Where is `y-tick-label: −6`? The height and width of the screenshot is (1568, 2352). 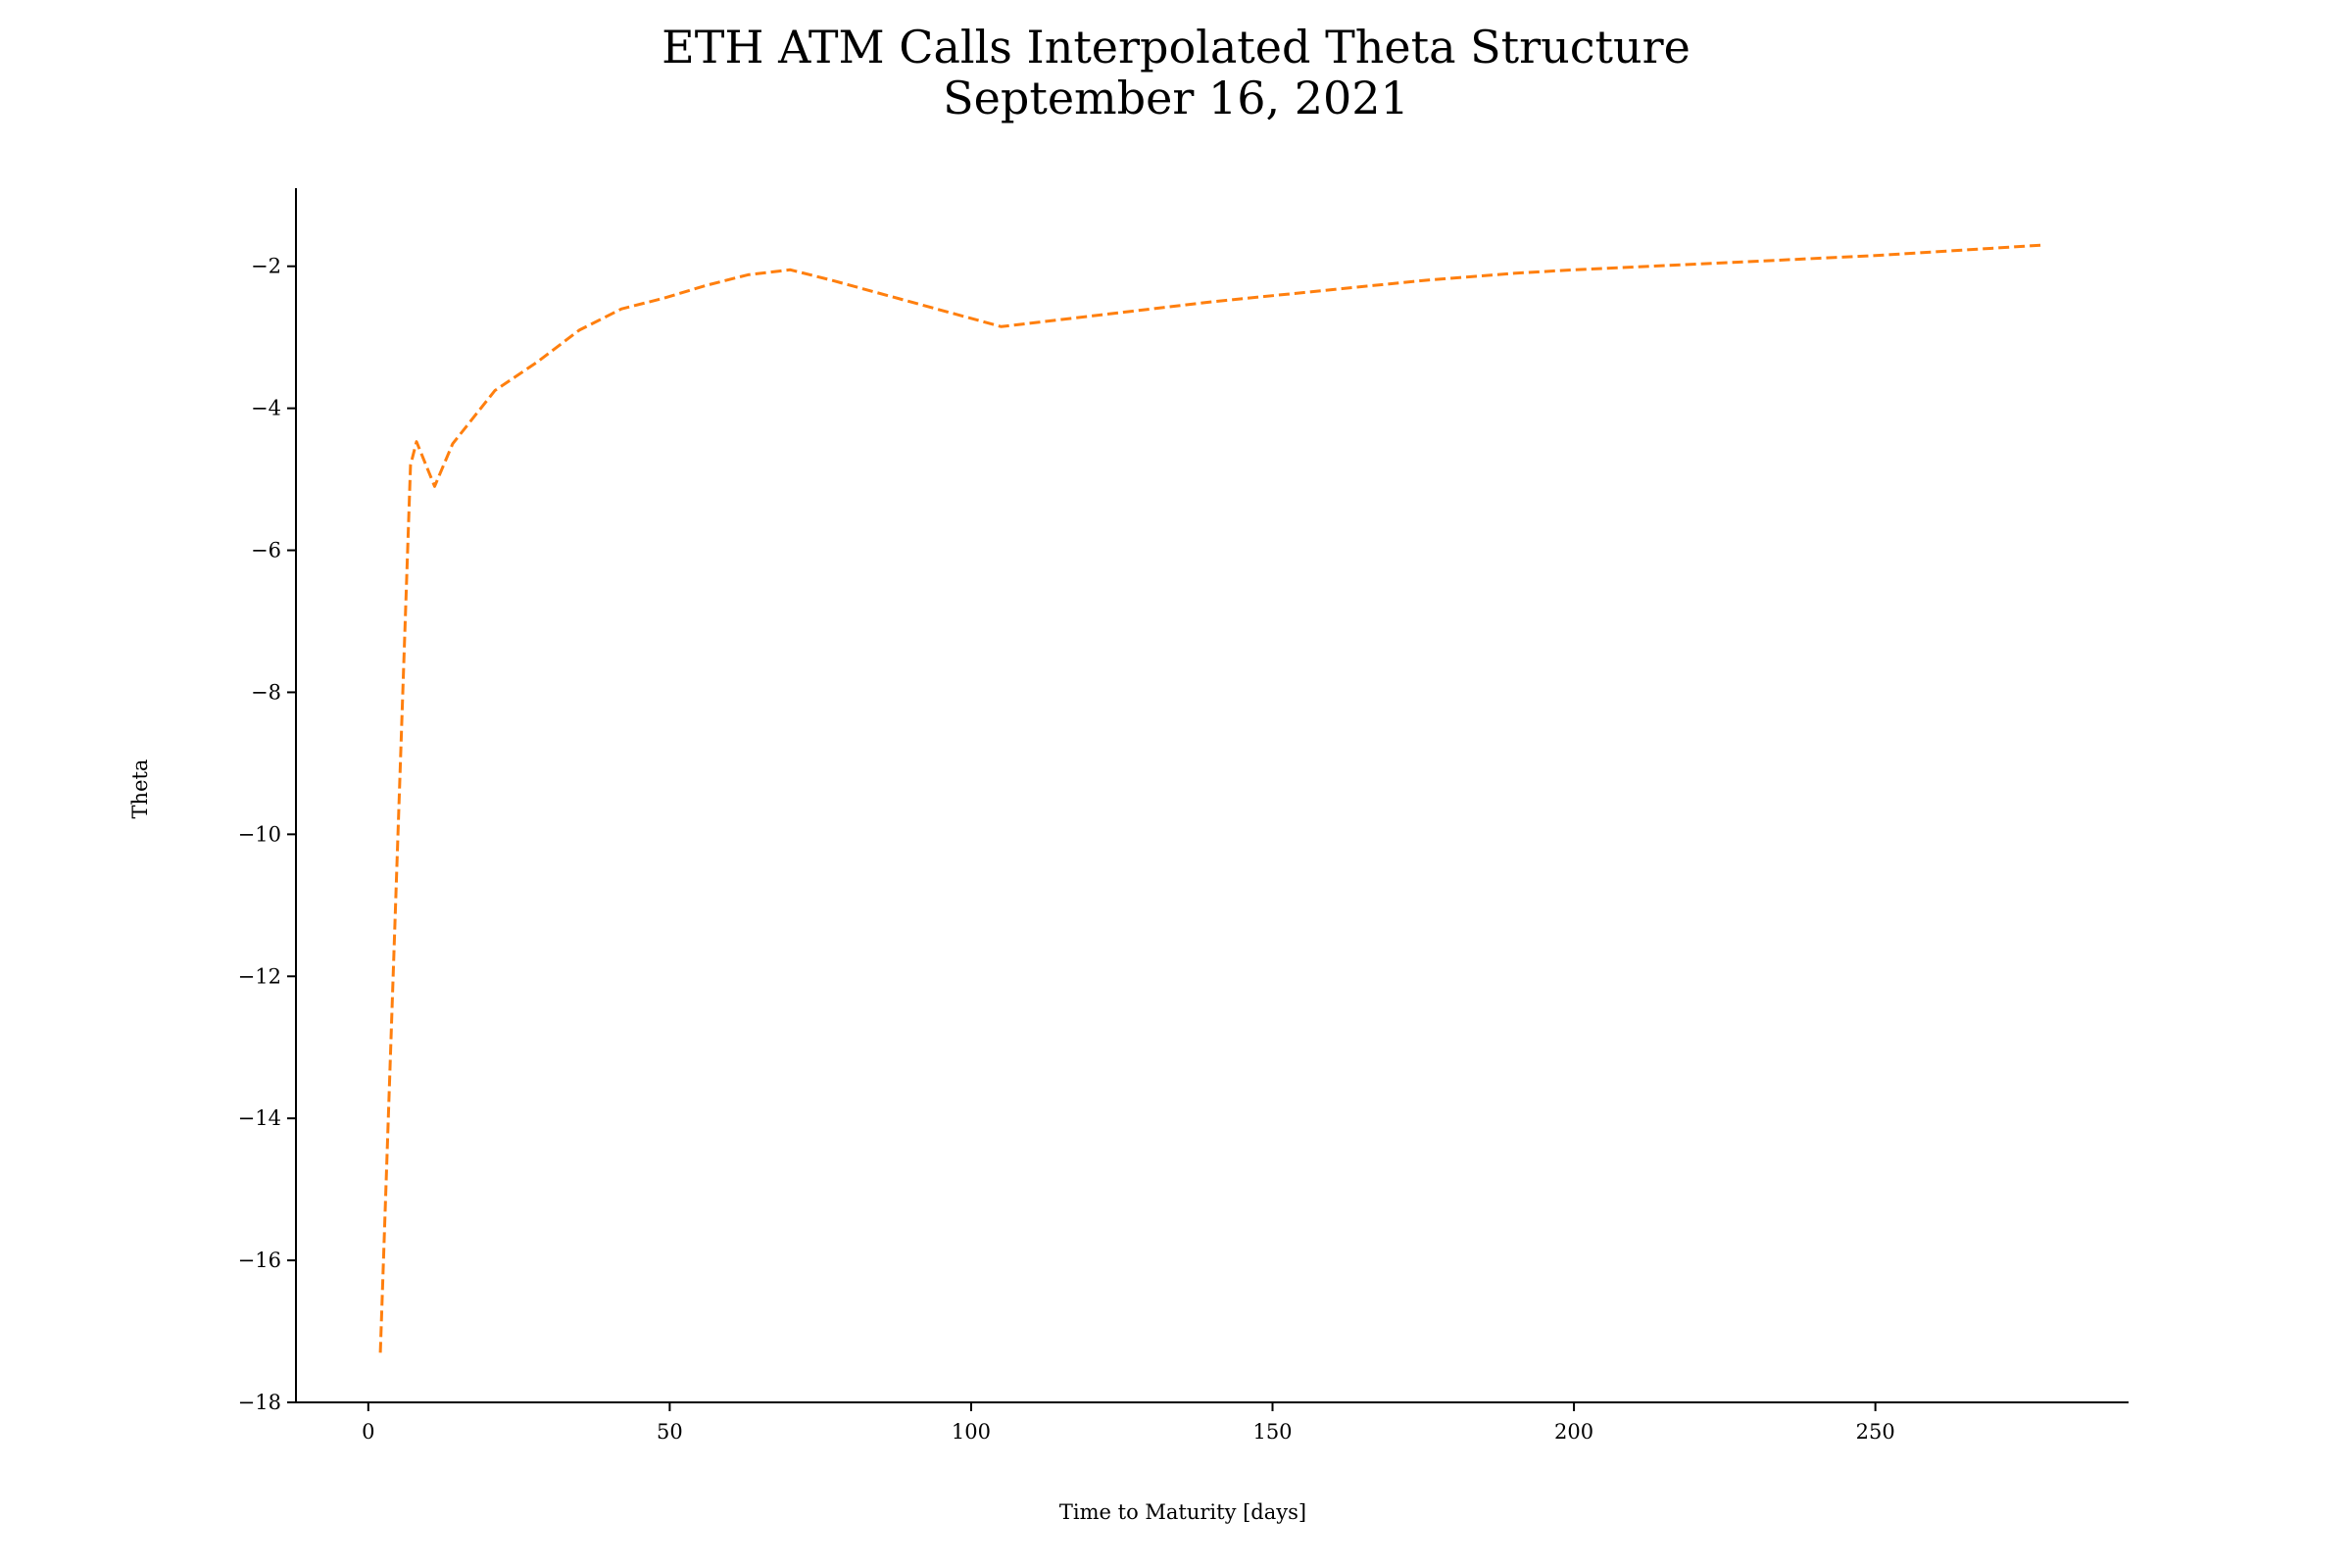
y-tick-label: −6 is located at coordinates (266, 551).